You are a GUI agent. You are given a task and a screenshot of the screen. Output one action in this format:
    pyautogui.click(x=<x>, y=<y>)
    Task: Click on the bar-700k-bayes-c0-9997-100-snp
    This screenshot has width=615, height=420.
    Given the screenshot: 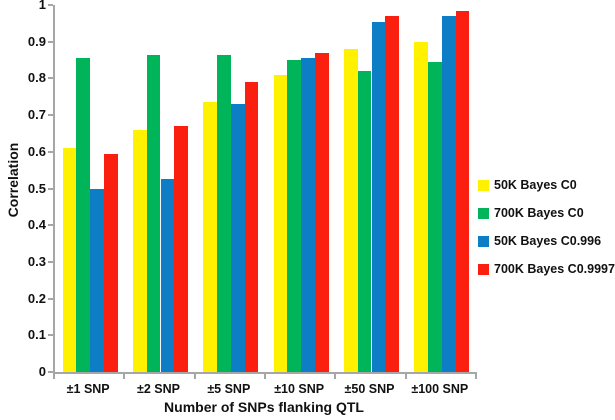 What is the action you would take?
    pyautogui.click(x=462, y=191)
    